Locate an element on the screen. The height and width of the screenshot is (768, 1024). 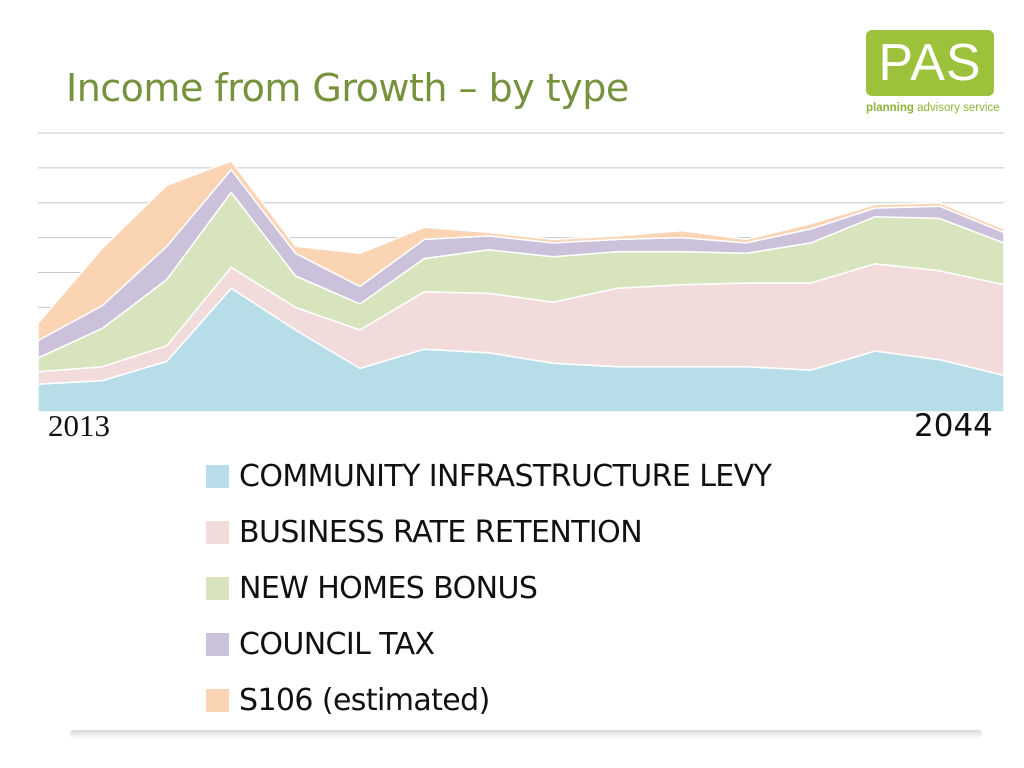
legend-item: BUSINESS RATE RETENTION is located at coordinates (488, 532).